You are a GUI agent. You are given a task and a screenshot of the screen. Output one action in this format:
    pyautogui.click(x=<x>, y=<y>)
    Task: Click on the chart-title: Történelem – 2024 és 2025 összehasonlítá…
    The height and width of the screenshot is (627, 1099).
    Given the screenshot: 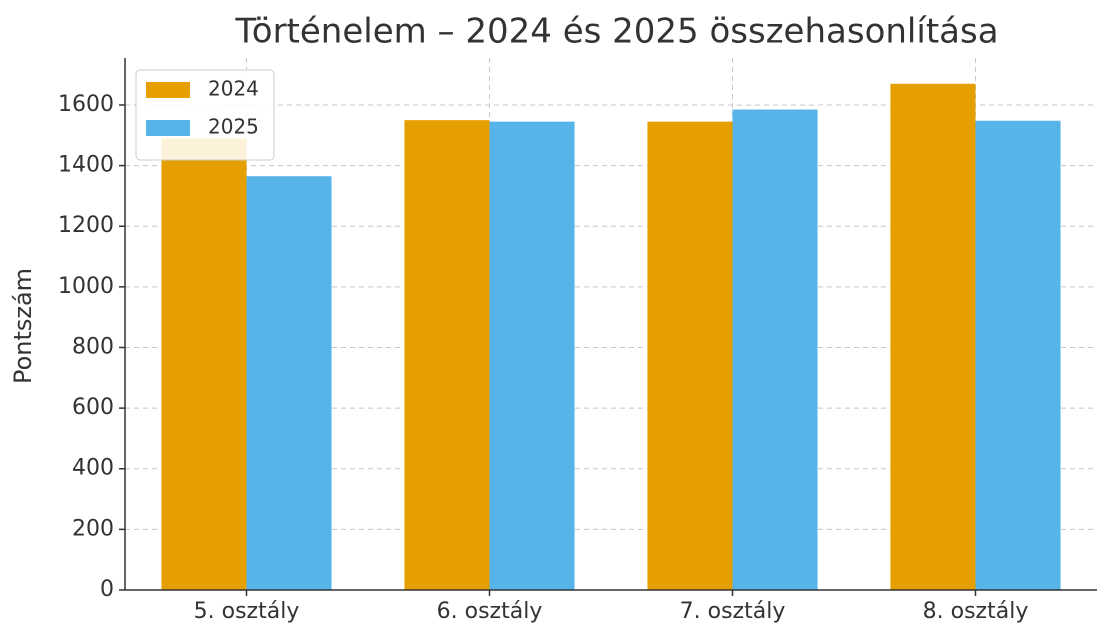 What is the action you would take?
    pyautogui.click(x=616, y=32)
    